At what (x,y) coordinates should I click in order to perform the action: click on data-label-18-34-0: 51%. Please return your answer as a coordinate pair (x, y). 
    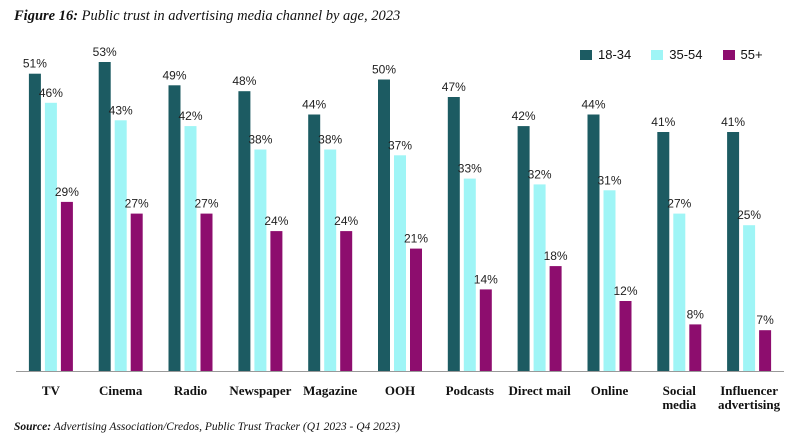
    Looking at the image, I should click on (35, 64).